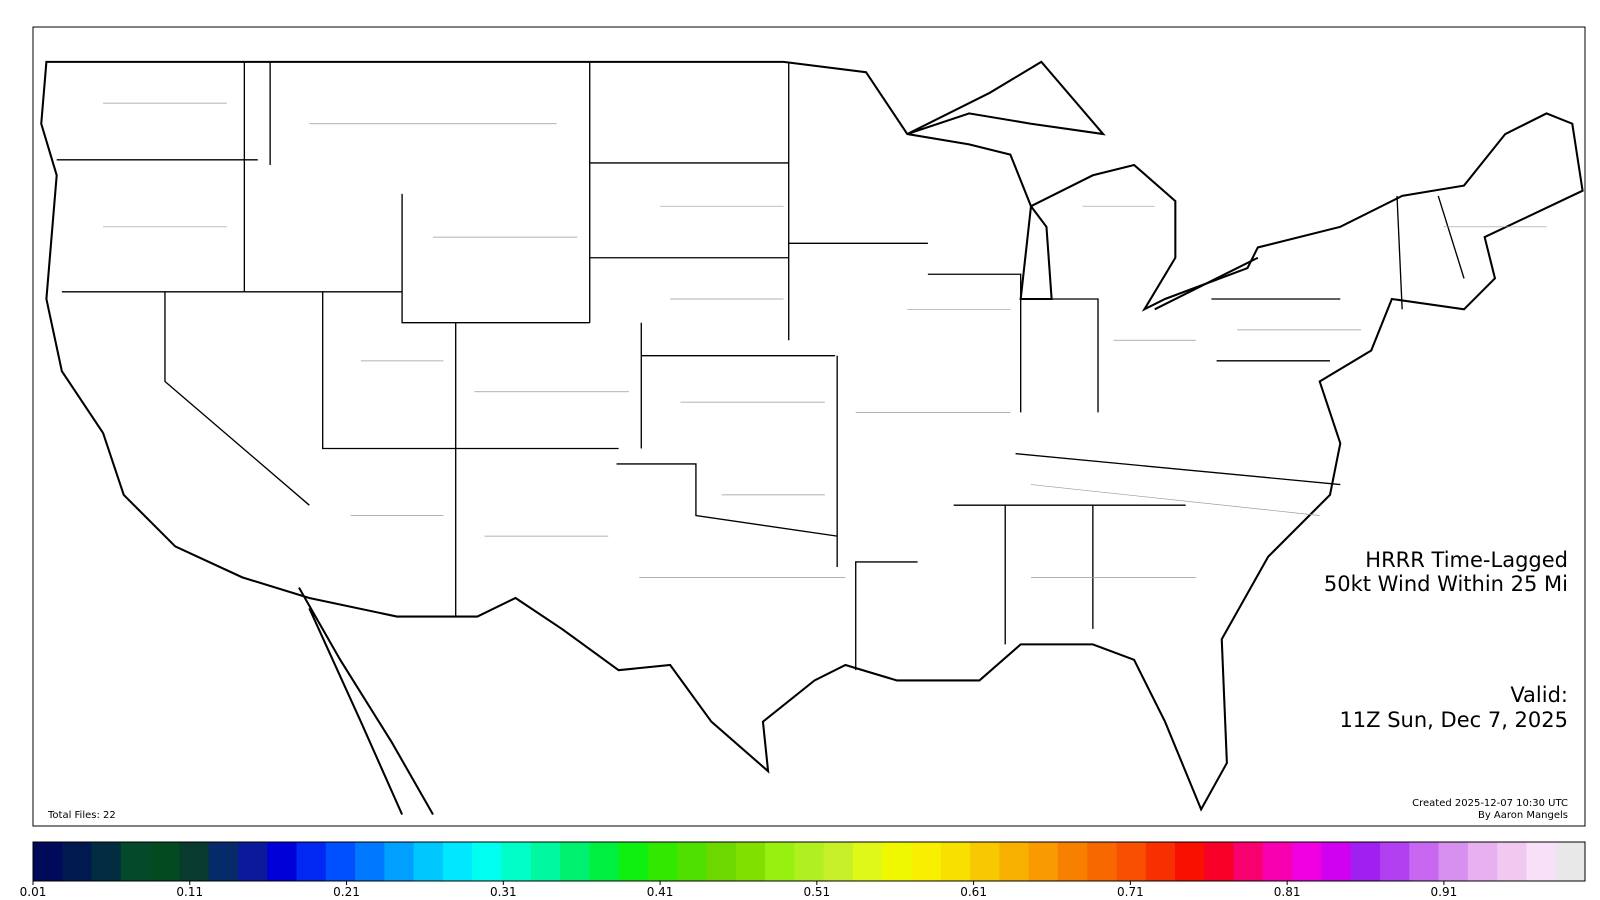  What do you see at coordinates (346, 892) in the screenshot?
I see `colorbar-tick-label: 0.21` at bounding box center [346, 892].